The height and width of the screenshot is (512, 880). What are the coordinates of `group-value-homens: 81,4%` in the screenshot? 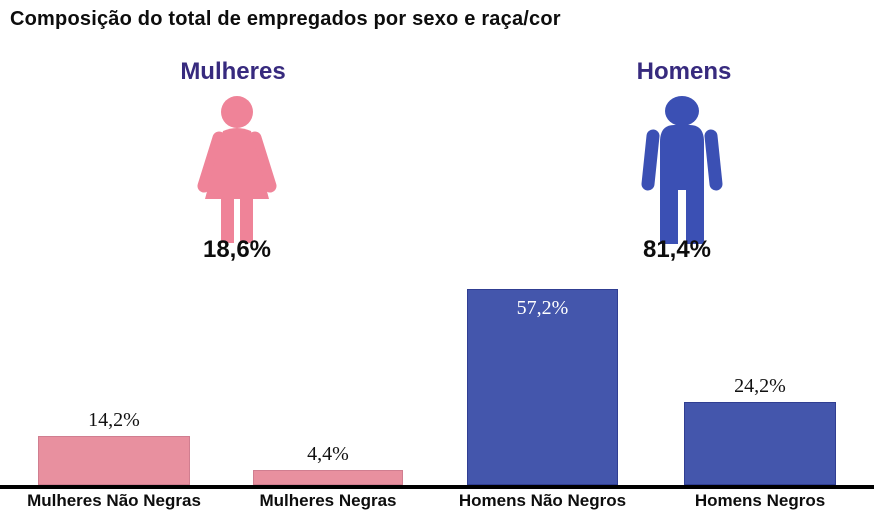 It's located at (677, 249).